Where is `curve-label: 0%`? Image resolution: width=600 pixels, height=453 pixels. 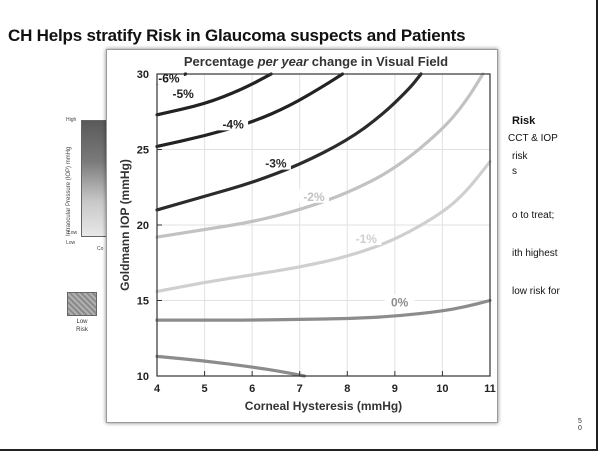
curve-label: 0% is located at coordinates (400, 303).